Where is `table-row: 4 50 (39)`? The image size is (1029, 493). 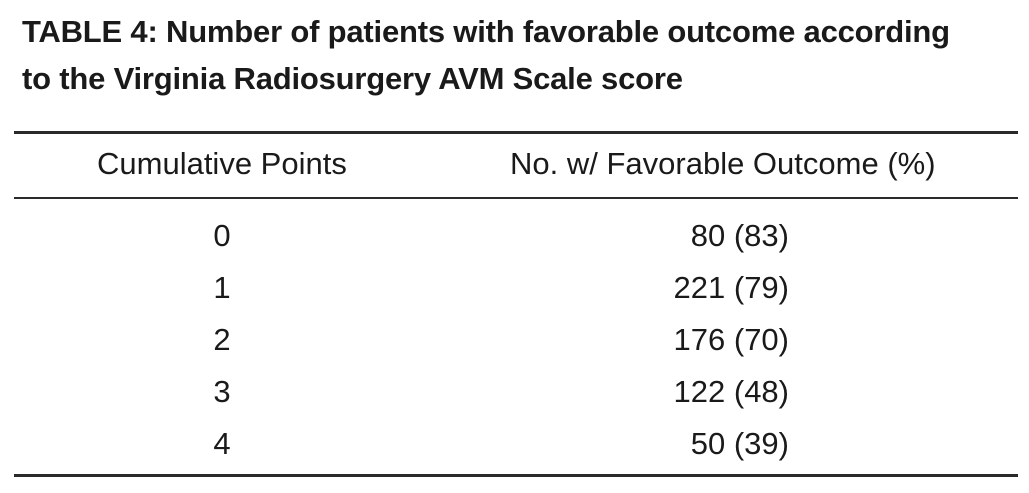 table-row: 4 50 (39) is located at coordinates (514, 447).